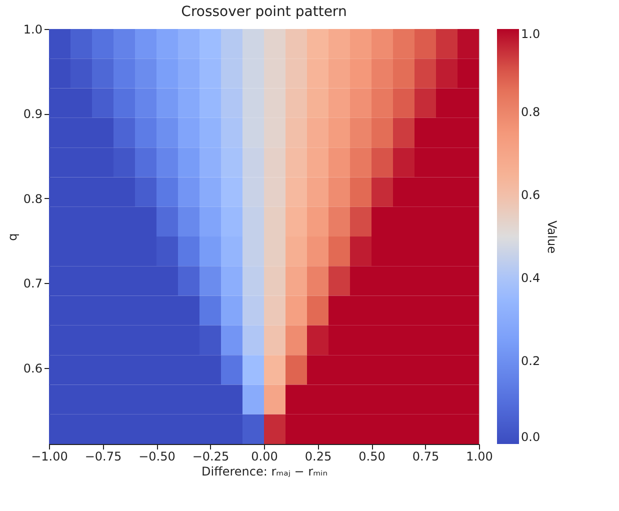  Describe the element at coordinates (49, 457) in the screenshot. I see `x-tick-label: −1.00` at that location.